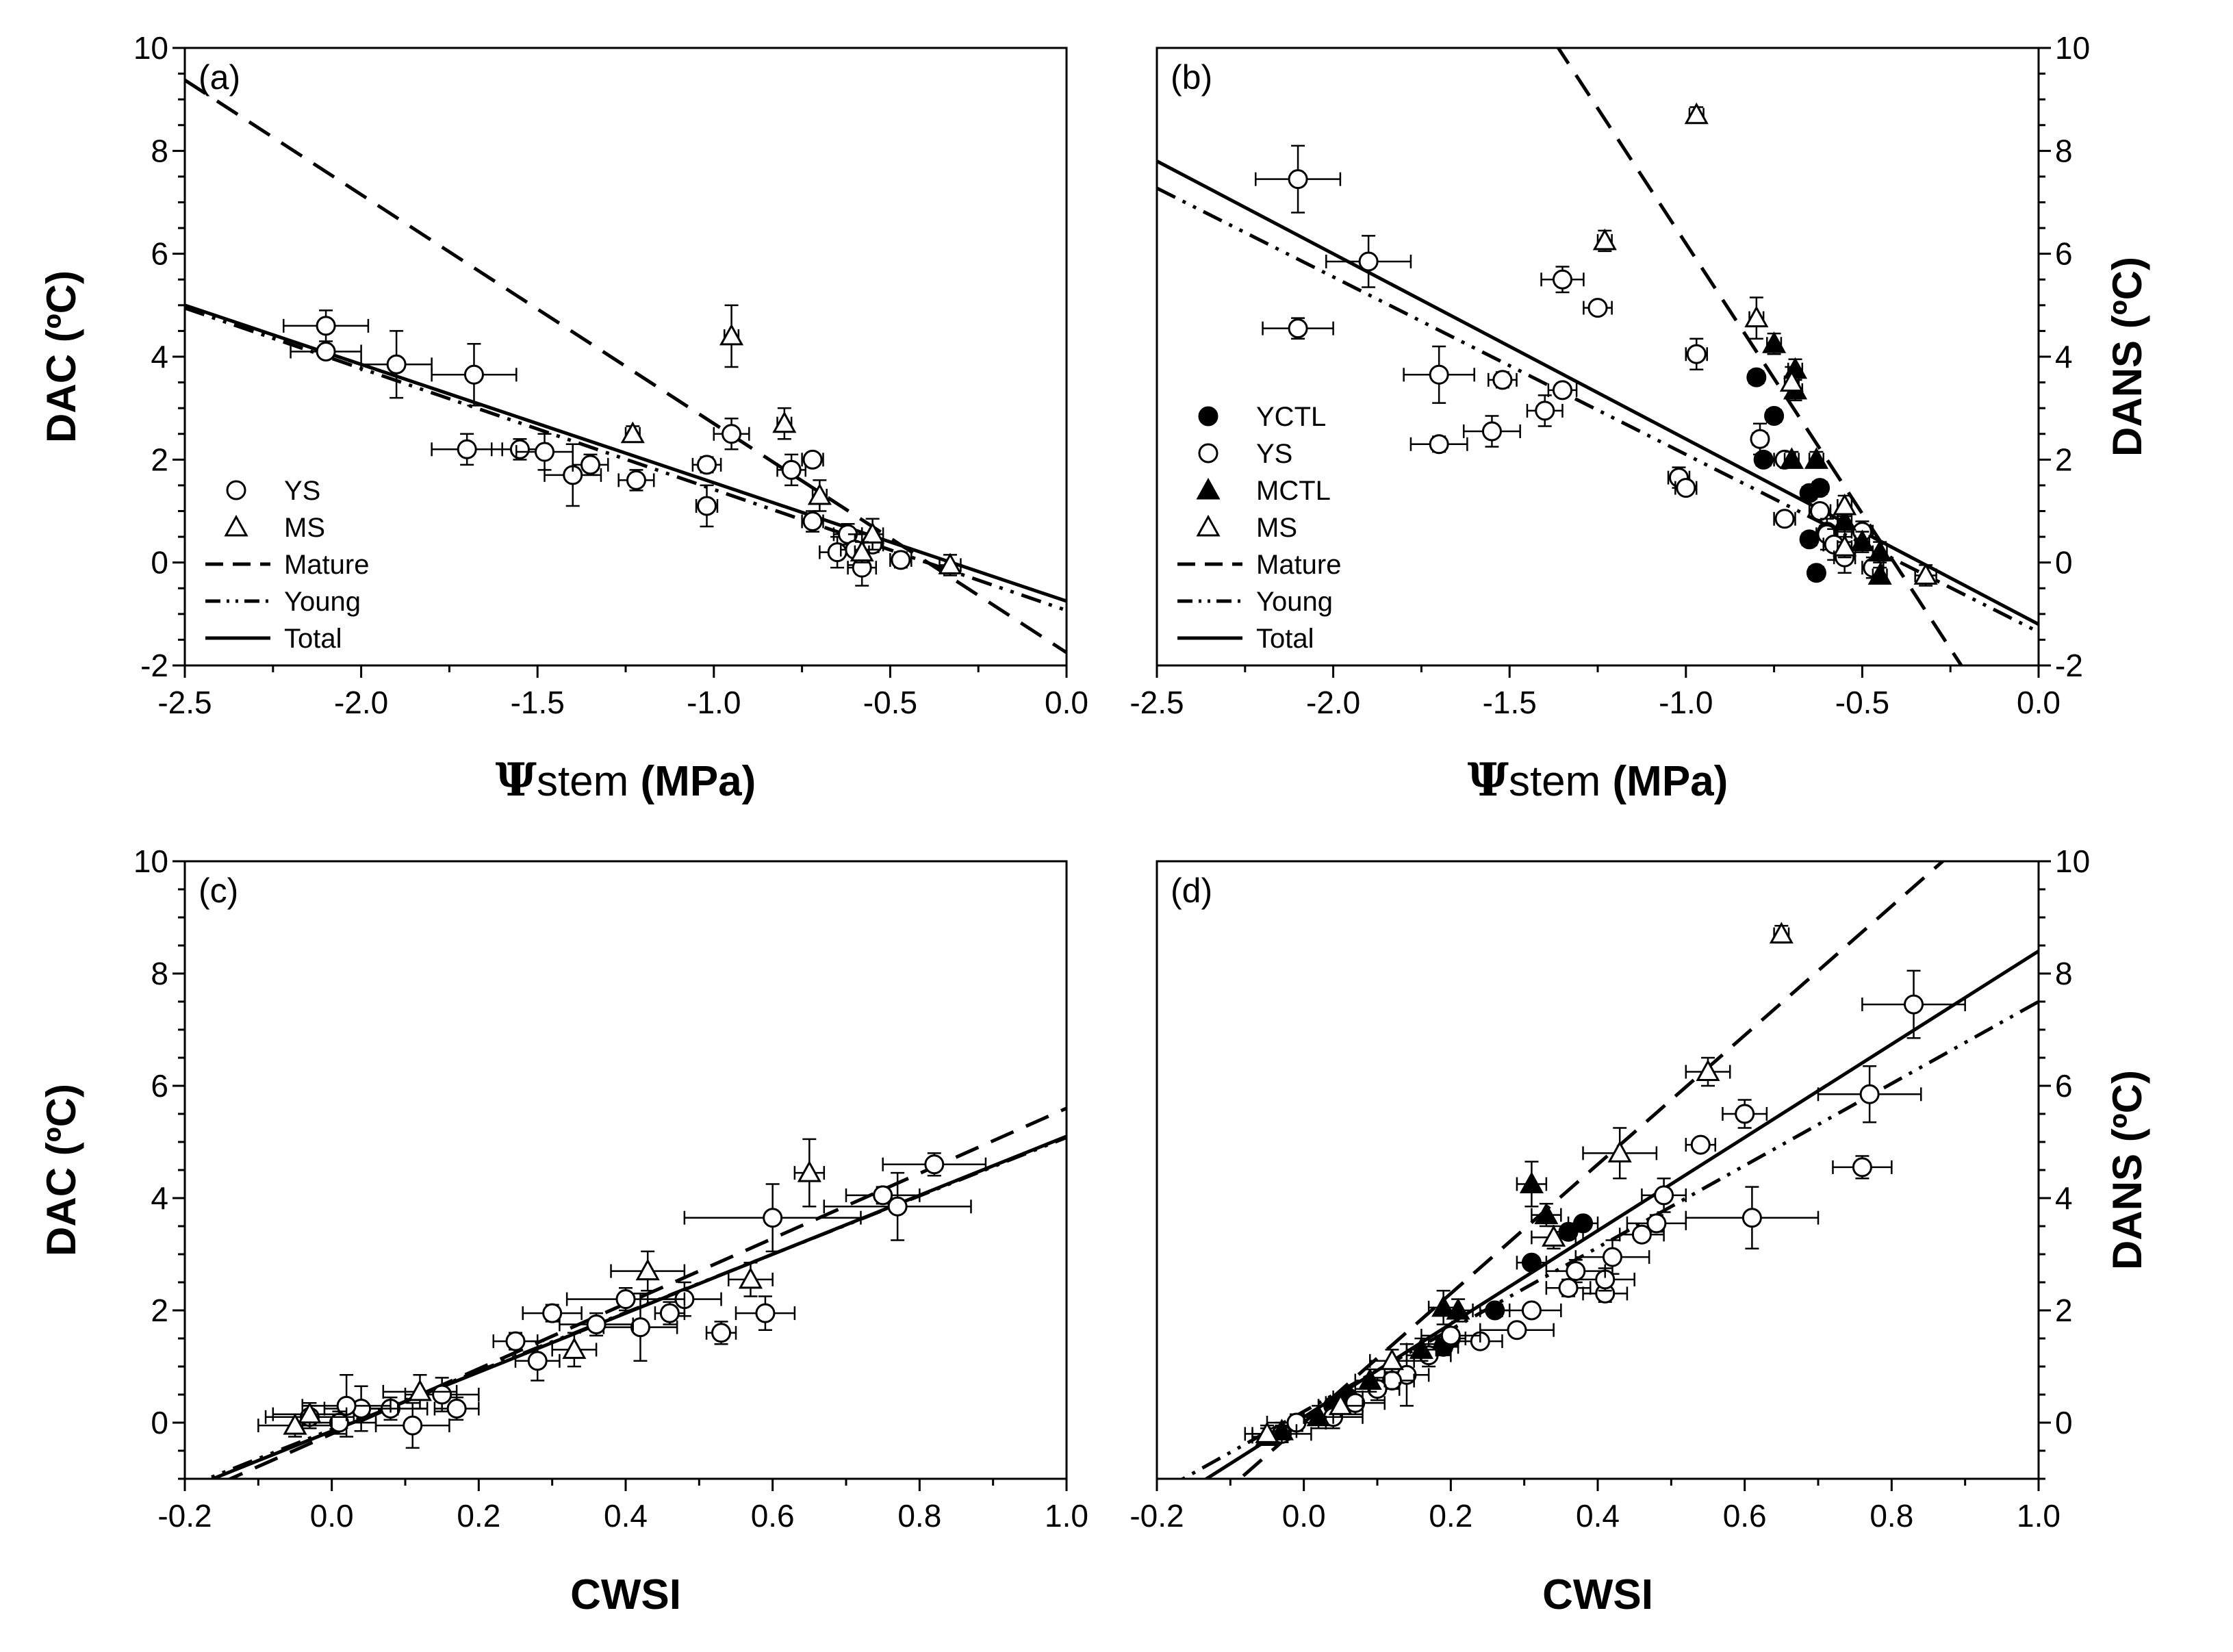  I want to click on legend-label: Young, so click(1294, 602).